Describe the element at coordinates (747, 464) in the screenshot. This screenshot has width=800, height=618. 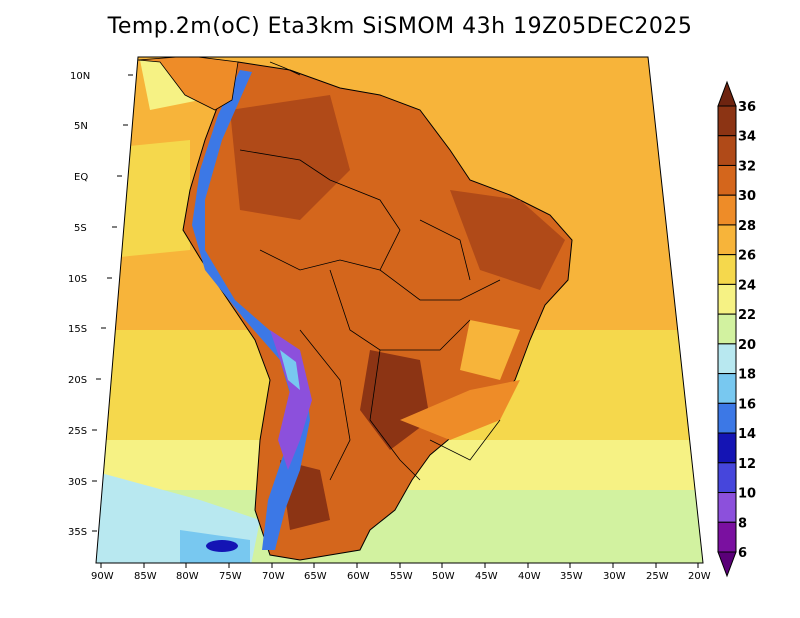
I see `colorbar-label: 12` at that location.